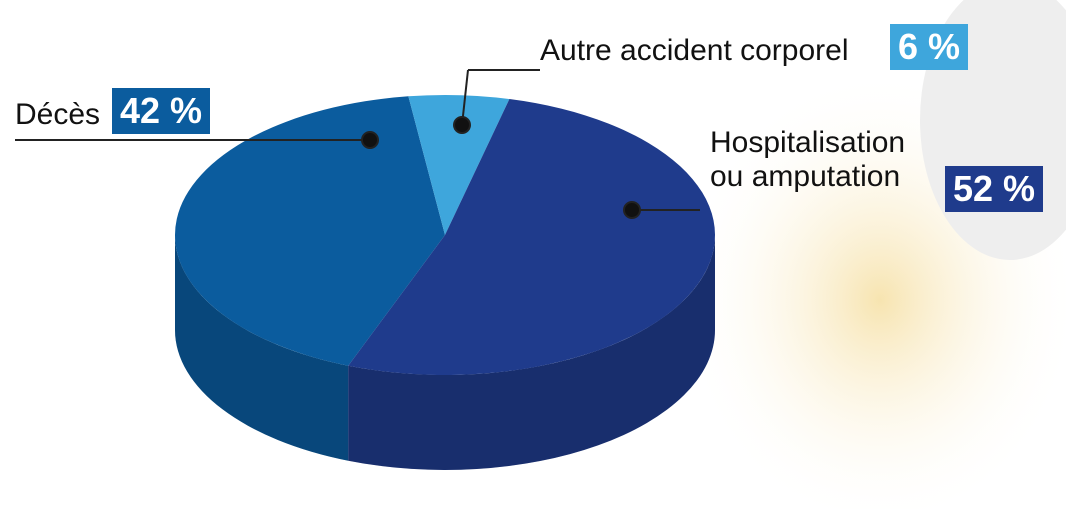 The width and height of the screenshot is (1066, 509). I want to click on slice-side-shade, so click(262, 348).